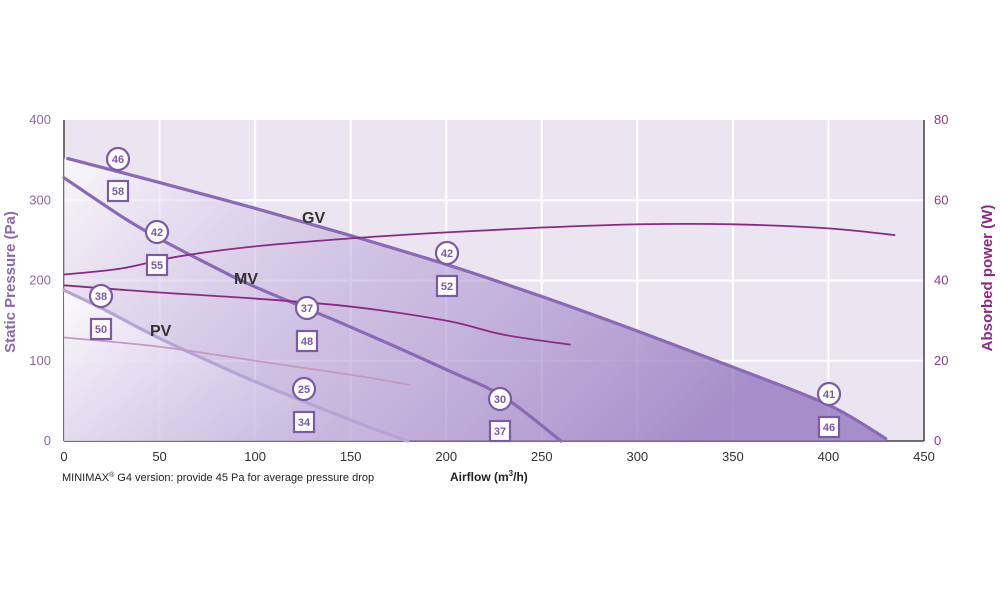 This screenshot has height=600, width=1000. I want to click on x-tick-label: 350, so click(733, 456).